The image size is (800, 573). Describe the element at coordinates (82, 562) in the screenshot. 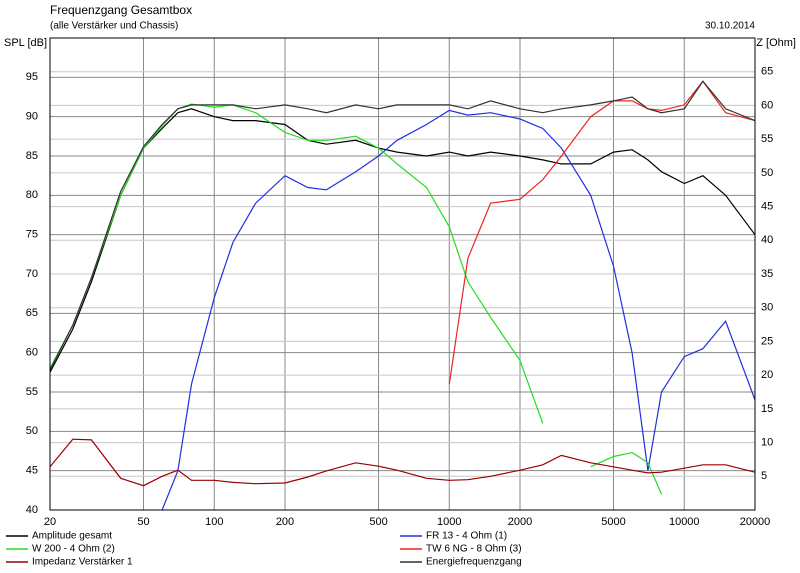

I see `legend-label: Impedanz Verstärker 1` at that location.